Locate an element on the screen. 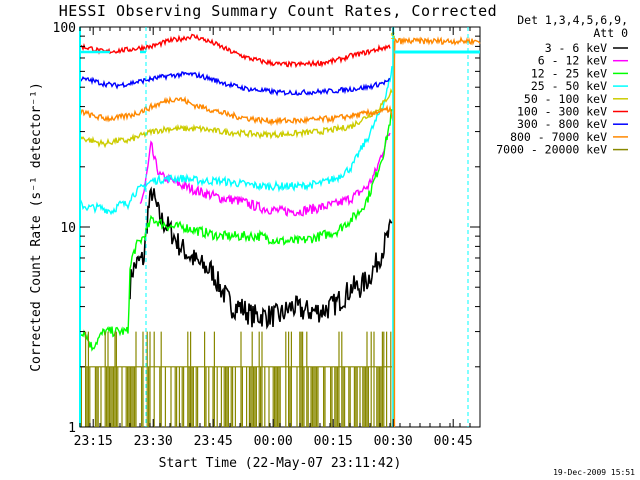 Image resolution: width=640 pixels, height=480 pixels. legend-label: 300 - 800 keV is located at coordinates (562, 124).